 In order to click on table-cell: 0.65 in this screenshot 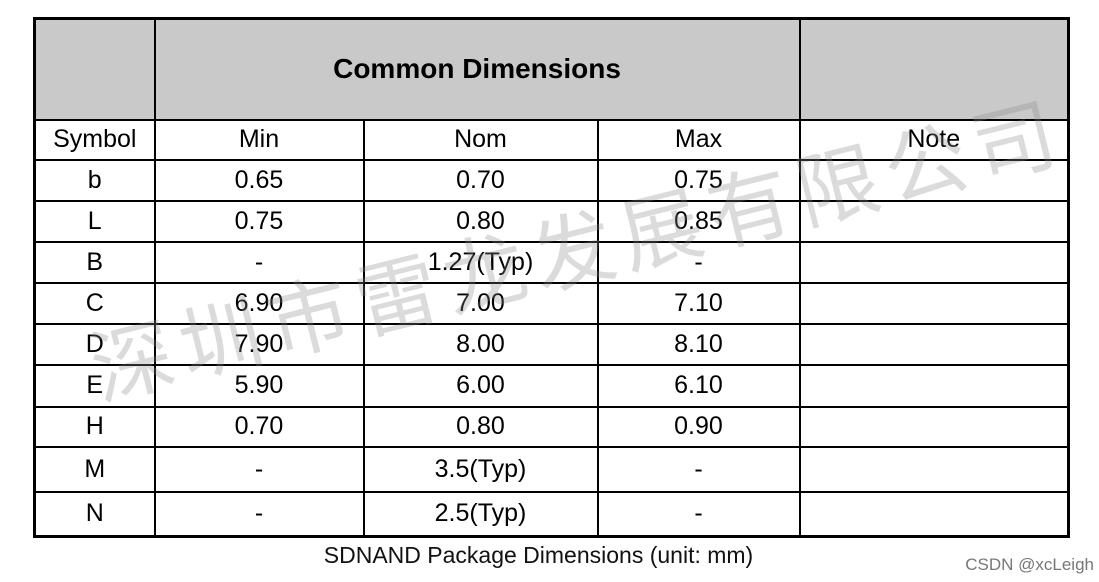, I will do `click(259, 180)`.